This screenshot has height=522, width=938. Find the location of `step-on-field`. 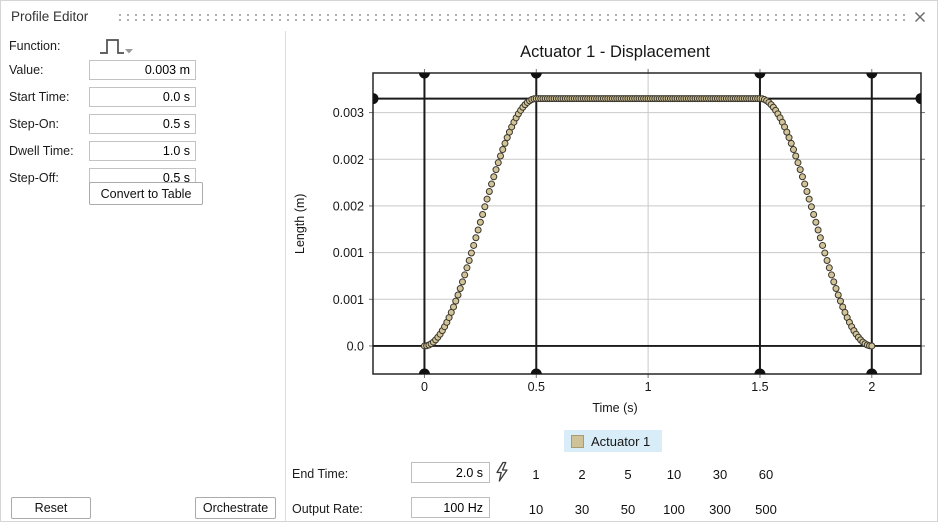

step-on-field is located at coordinates (142, 124).